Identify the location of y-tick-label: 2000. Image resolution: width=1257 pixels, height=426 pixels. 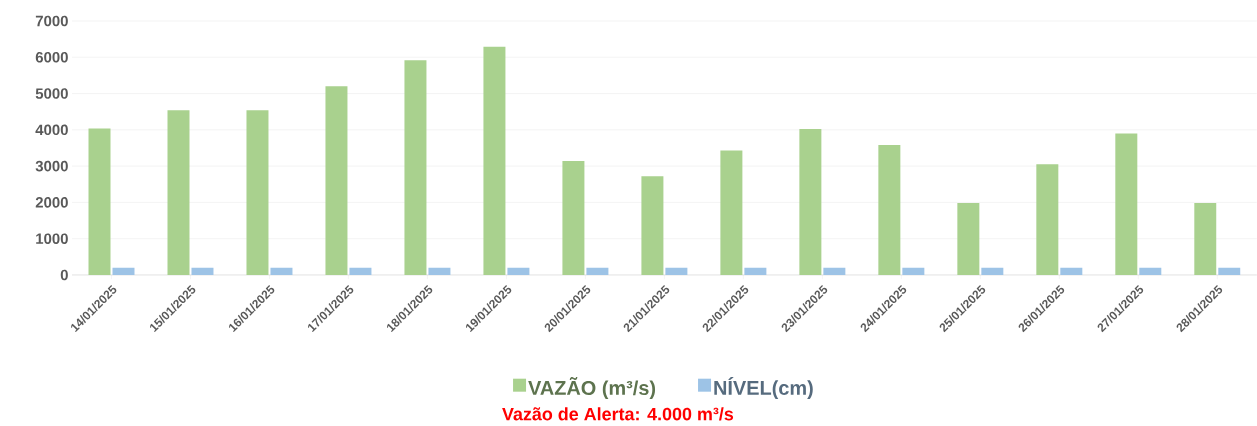
(51, 202).